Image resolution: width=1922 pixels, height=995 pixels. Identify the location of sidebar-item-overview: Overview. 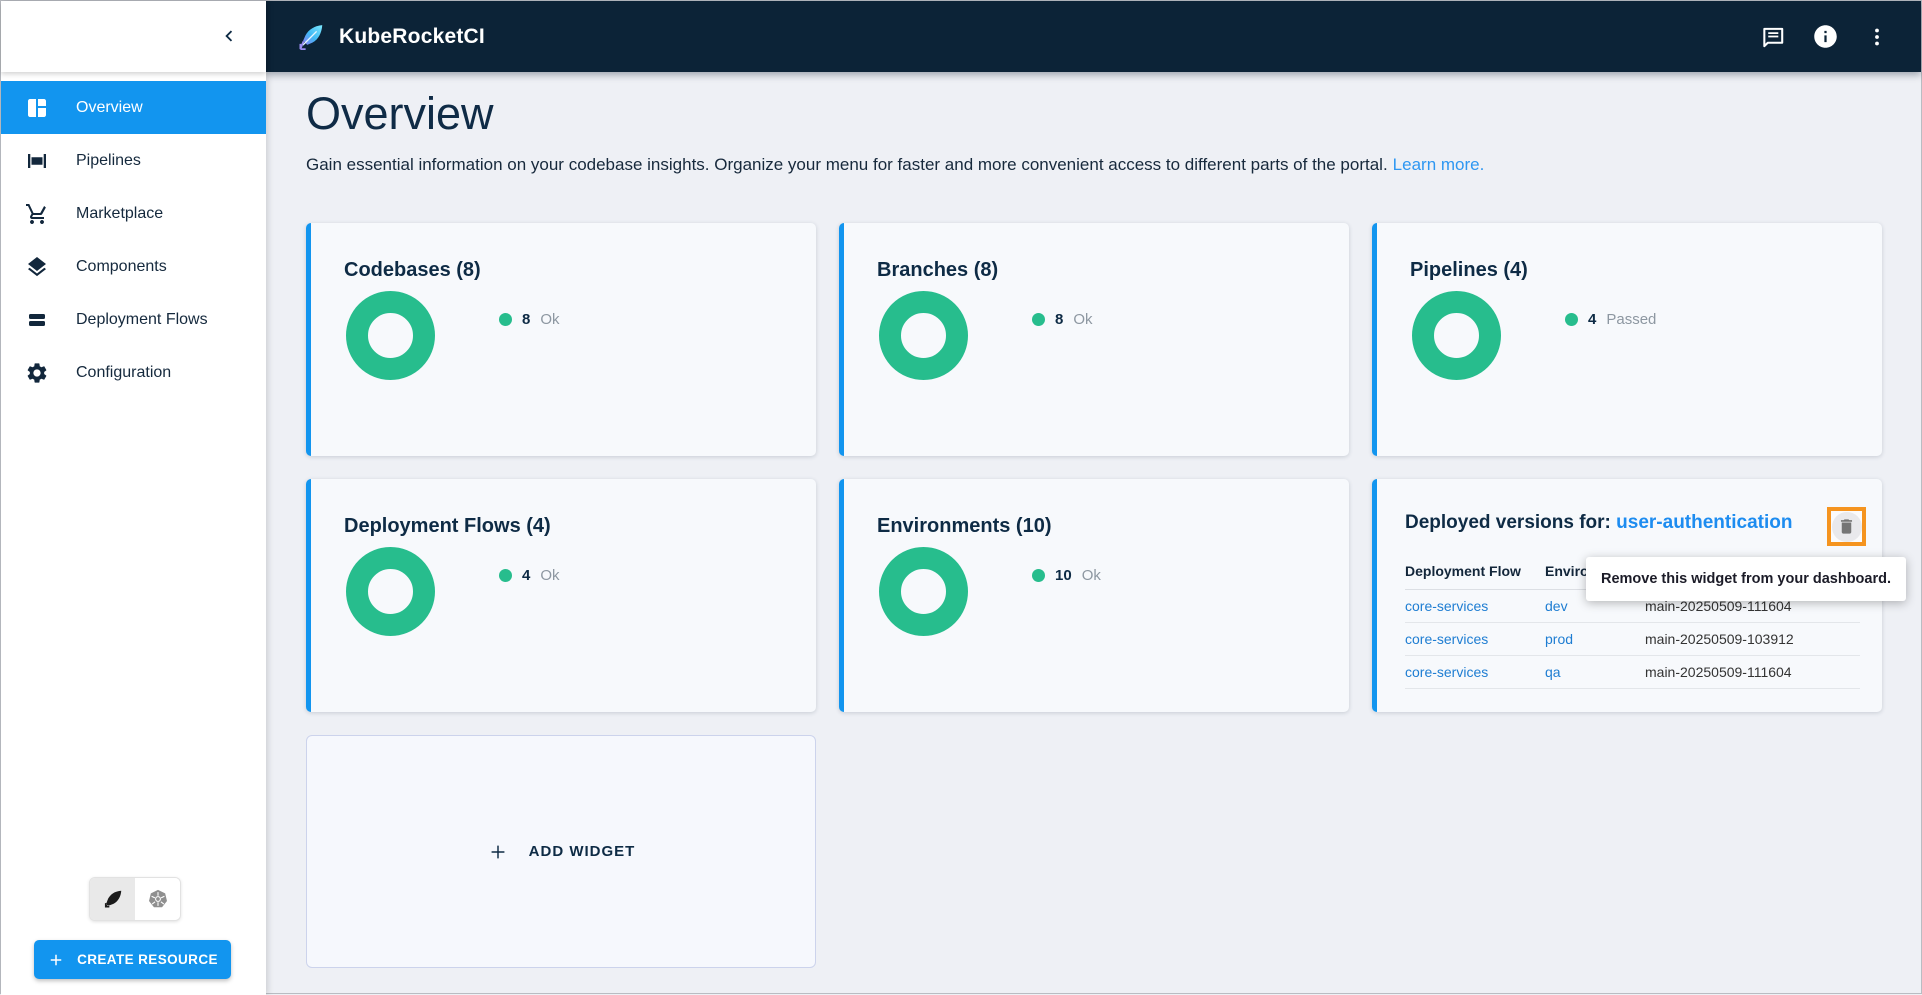
(133, 107).